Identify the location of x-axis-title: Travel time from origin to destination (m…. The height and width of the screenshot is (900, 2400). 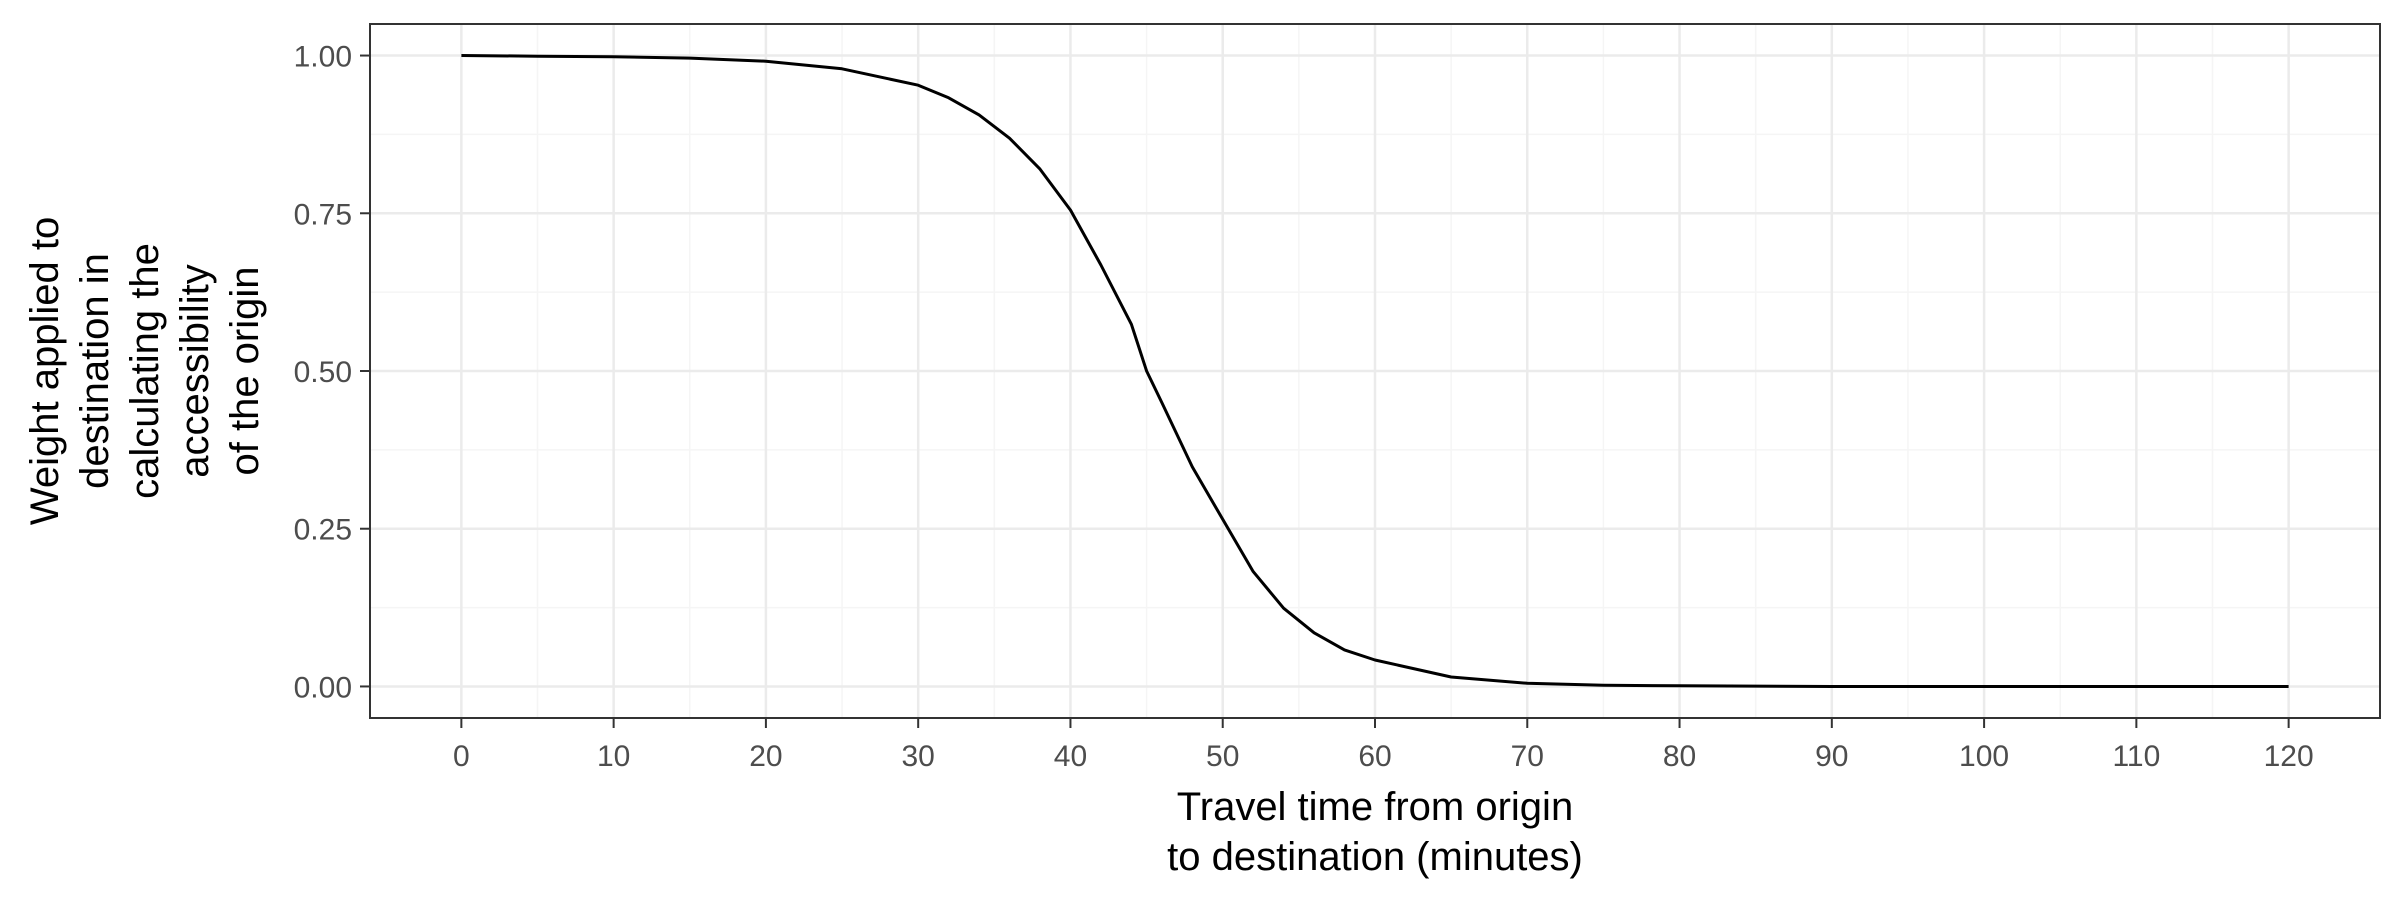
(1375, 832).